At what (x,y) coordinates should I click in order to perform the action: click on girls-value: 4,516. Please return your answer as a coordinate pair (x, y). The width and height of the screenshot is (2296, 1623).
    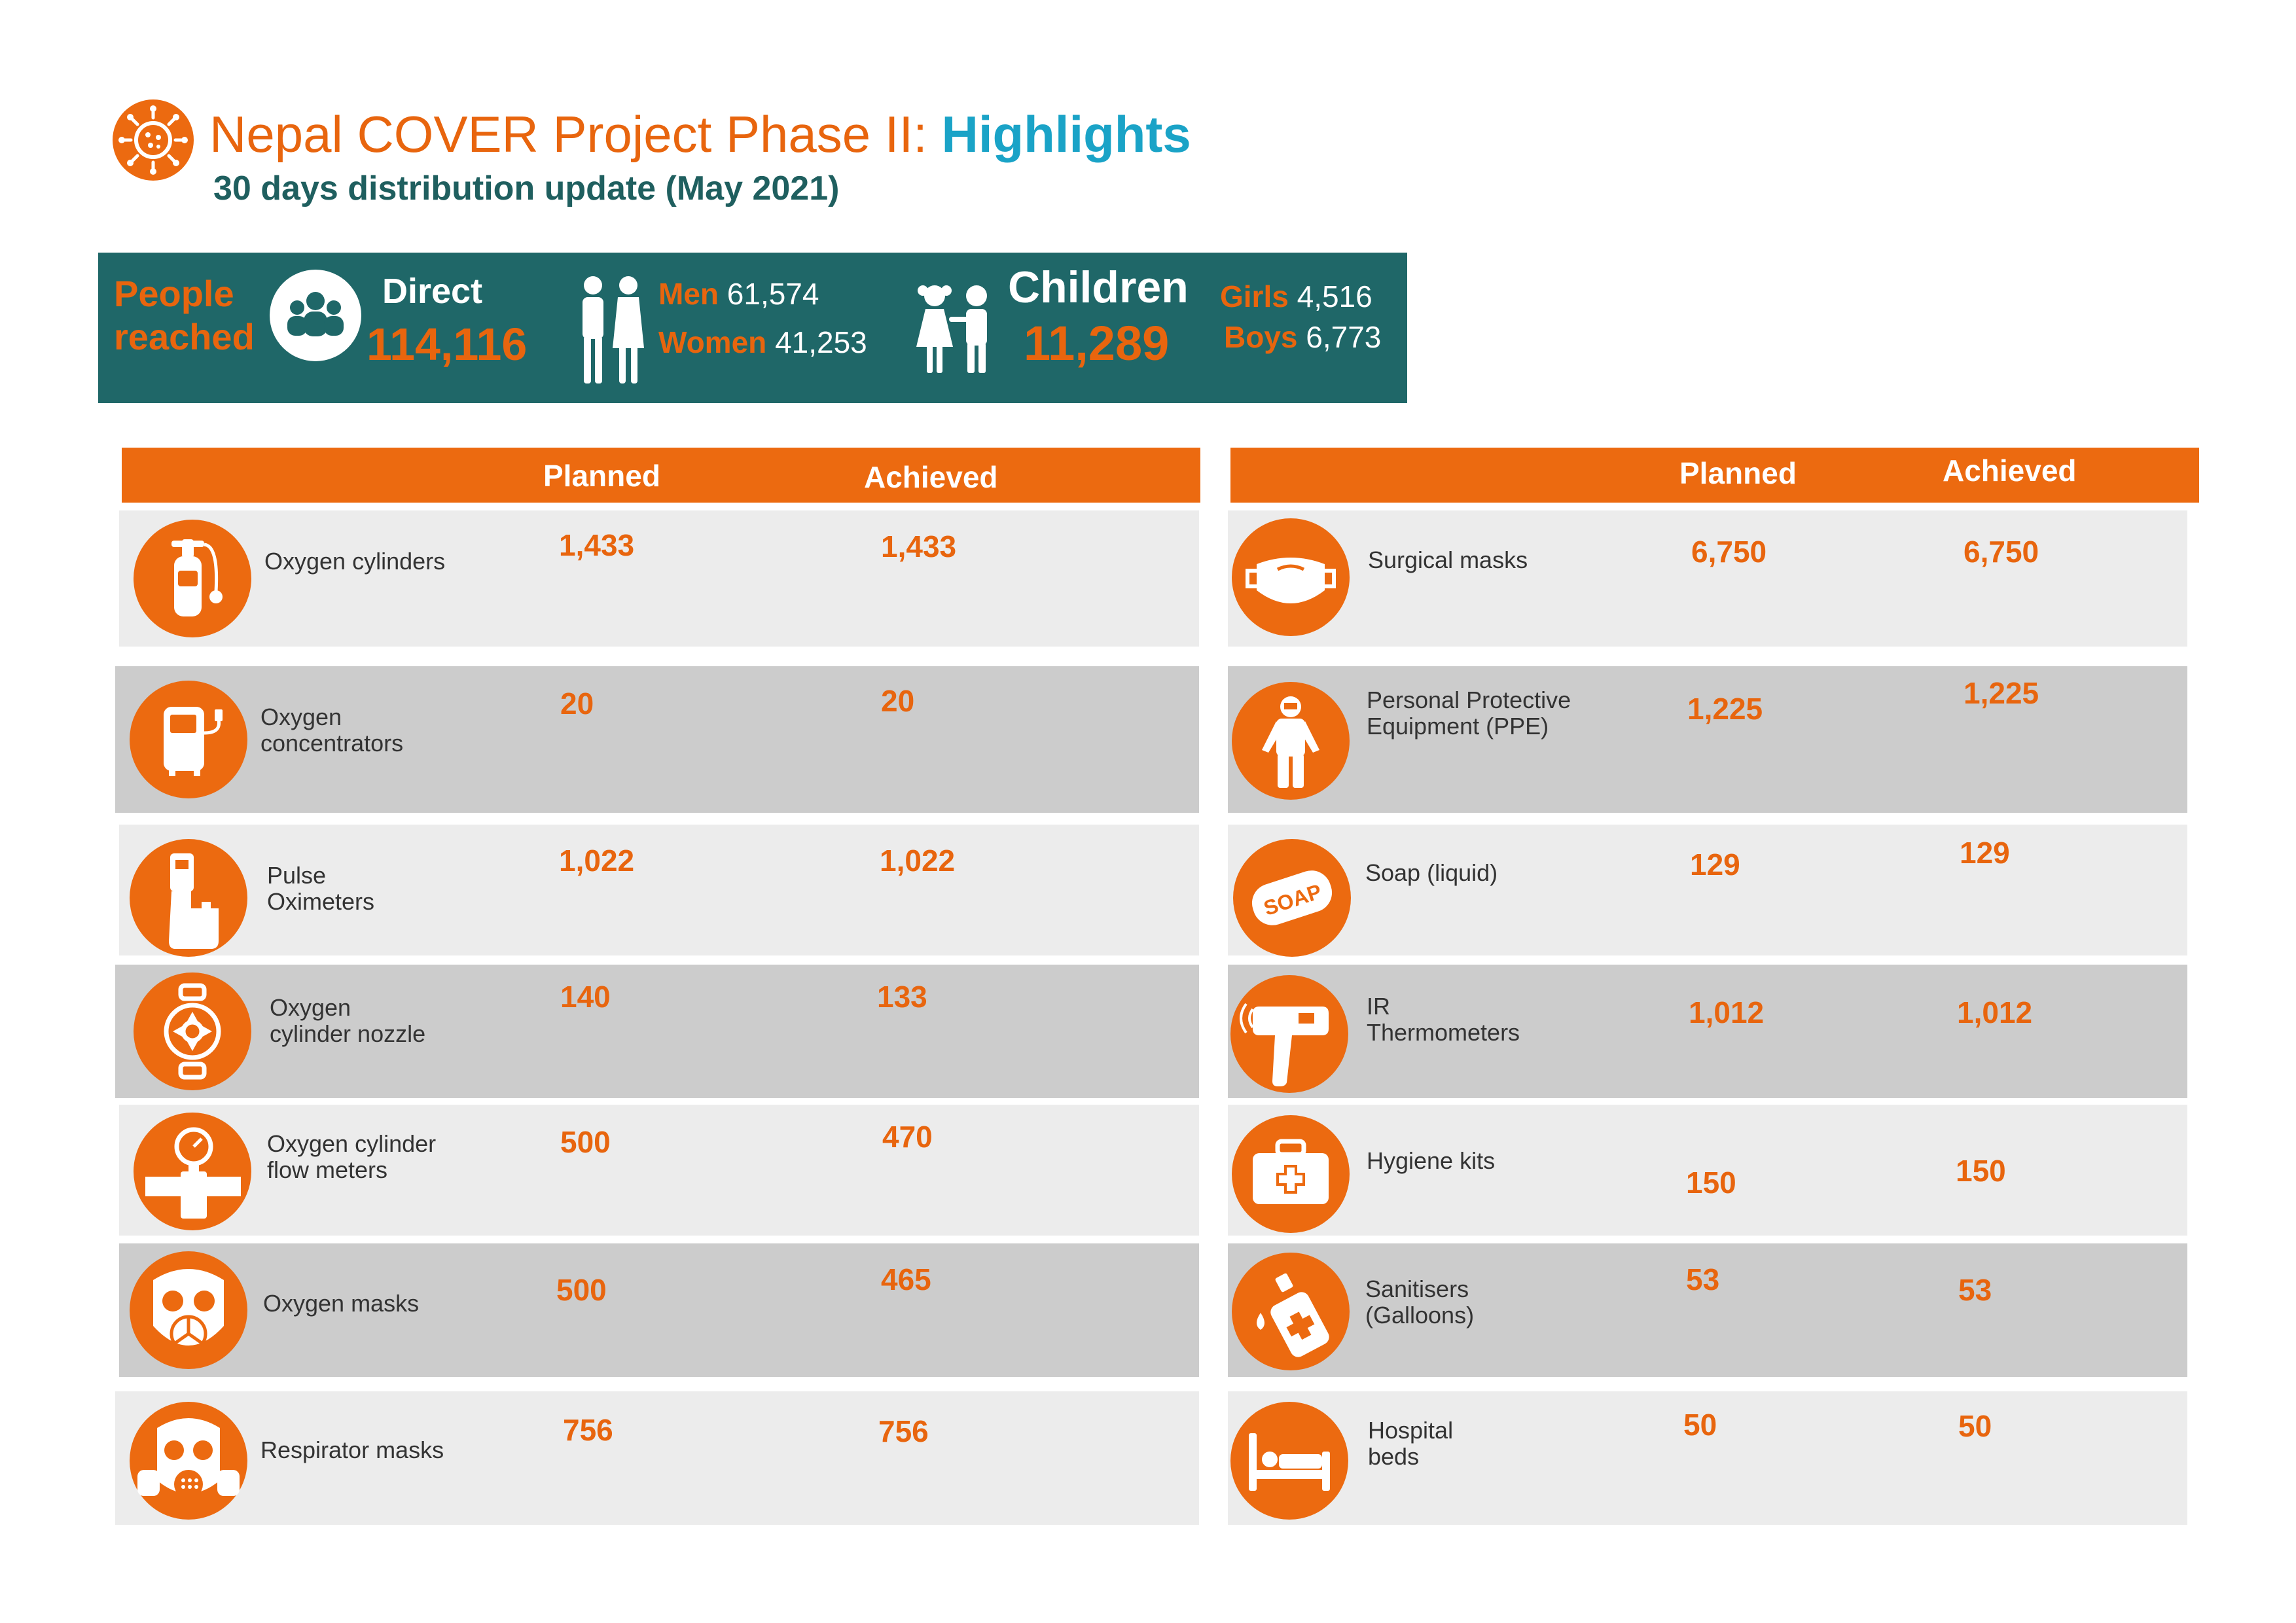
    Looking at the image, I should click on (1334, 296).